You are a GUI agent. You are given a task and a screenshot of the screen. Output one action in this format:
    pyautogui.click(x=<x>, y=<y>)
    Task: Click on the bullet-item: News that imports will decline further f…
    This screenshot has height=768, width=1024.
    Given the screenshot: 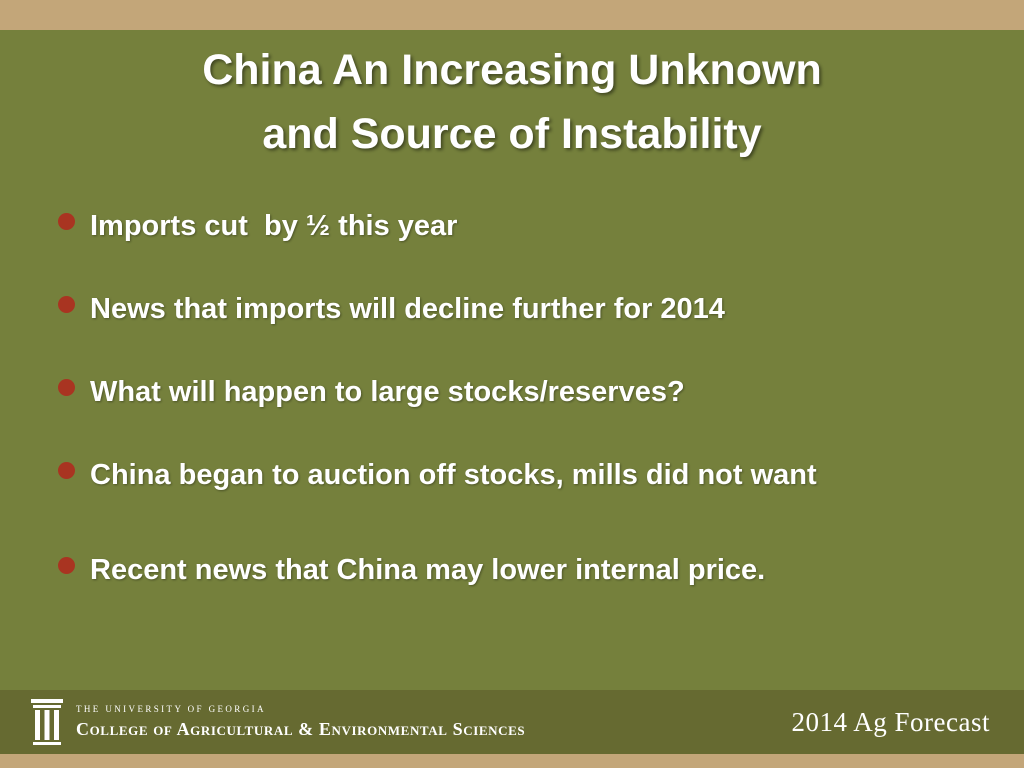 What is the action you would take?
    pyautogui.click(x=523, y=309)
    